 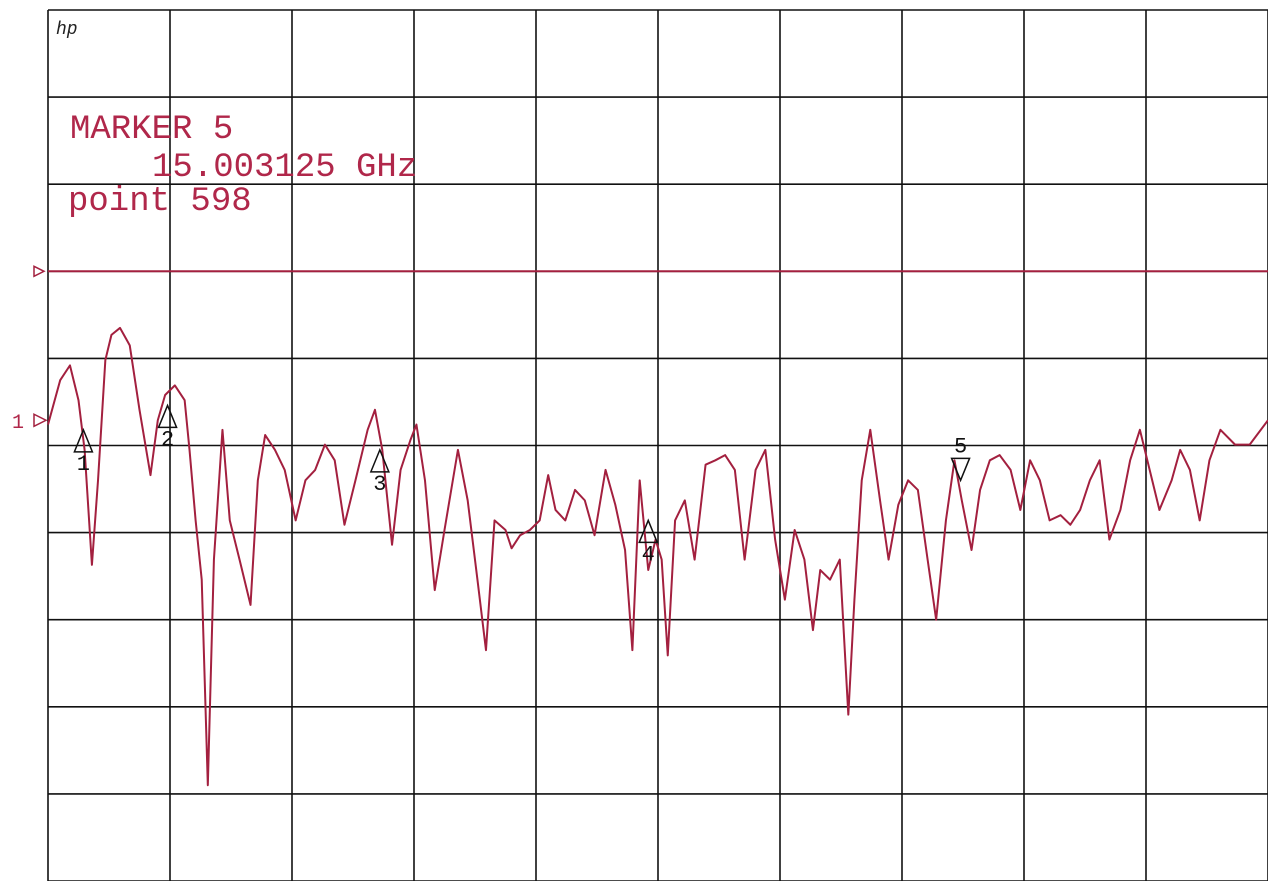 What do you see at coordinates (648, 554) in the screenshot?
I see `marker-label: 4` at bounding box center [648, 554].